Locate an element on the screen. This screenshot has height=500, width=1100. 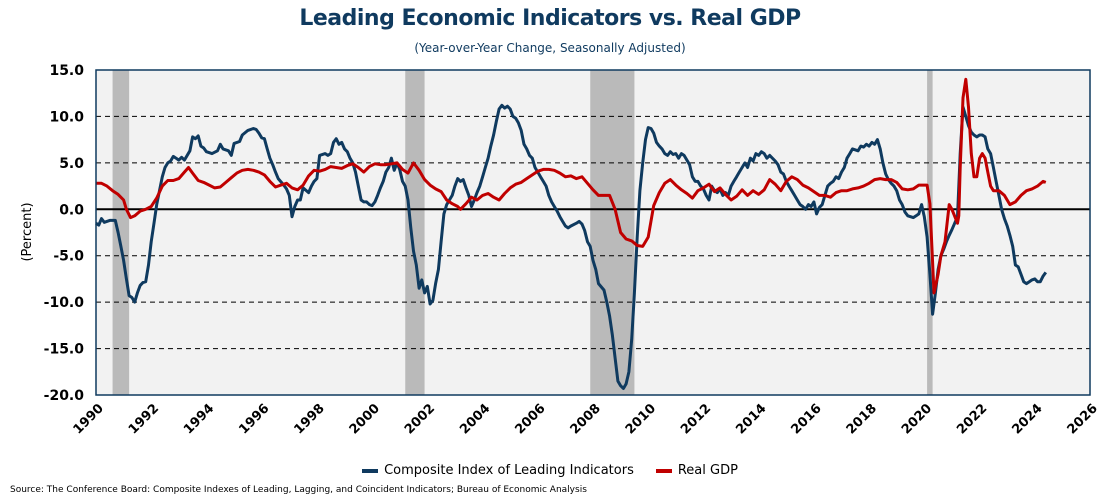
chart-title: Leading Economic Indicators vs. Real GDP is located at coordinates (550, 18).